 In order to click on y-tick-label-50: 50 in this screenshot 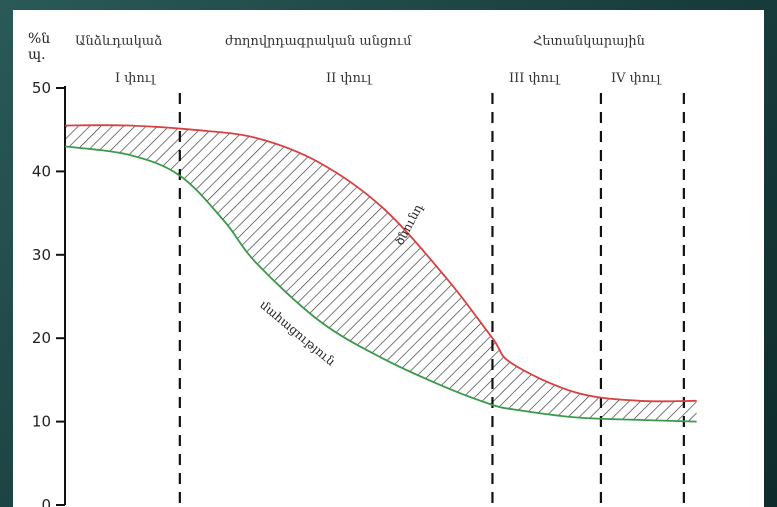, I will do `click(41, 88)`.